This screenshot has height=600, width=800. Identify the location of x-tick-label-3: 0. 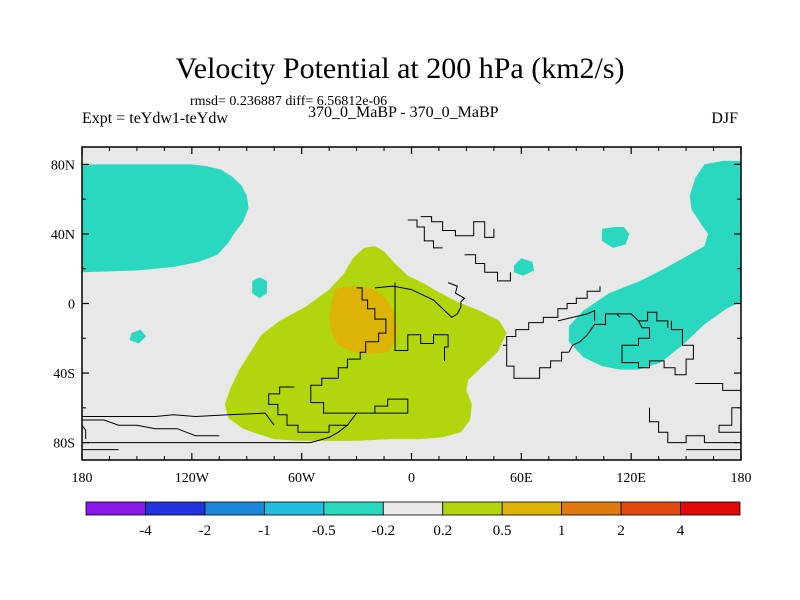
(411, 478).